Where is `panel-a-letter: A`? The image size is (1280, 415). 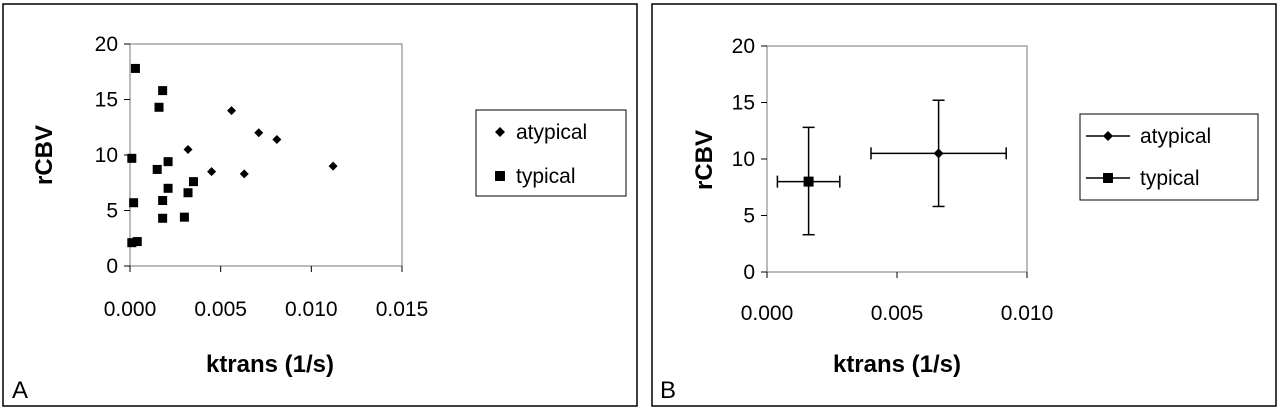
panel-a-letter: A is located at coordinates (20, 390).